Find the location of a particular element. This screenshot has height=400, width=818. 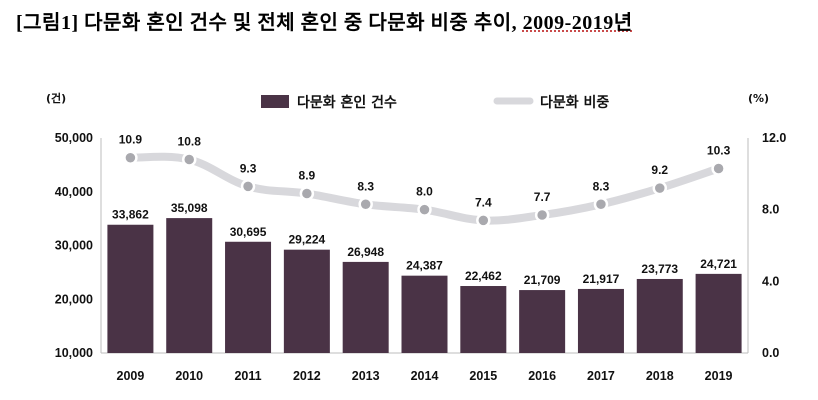

left-tick-label: 50,000 is located at coordinates (74, 138).